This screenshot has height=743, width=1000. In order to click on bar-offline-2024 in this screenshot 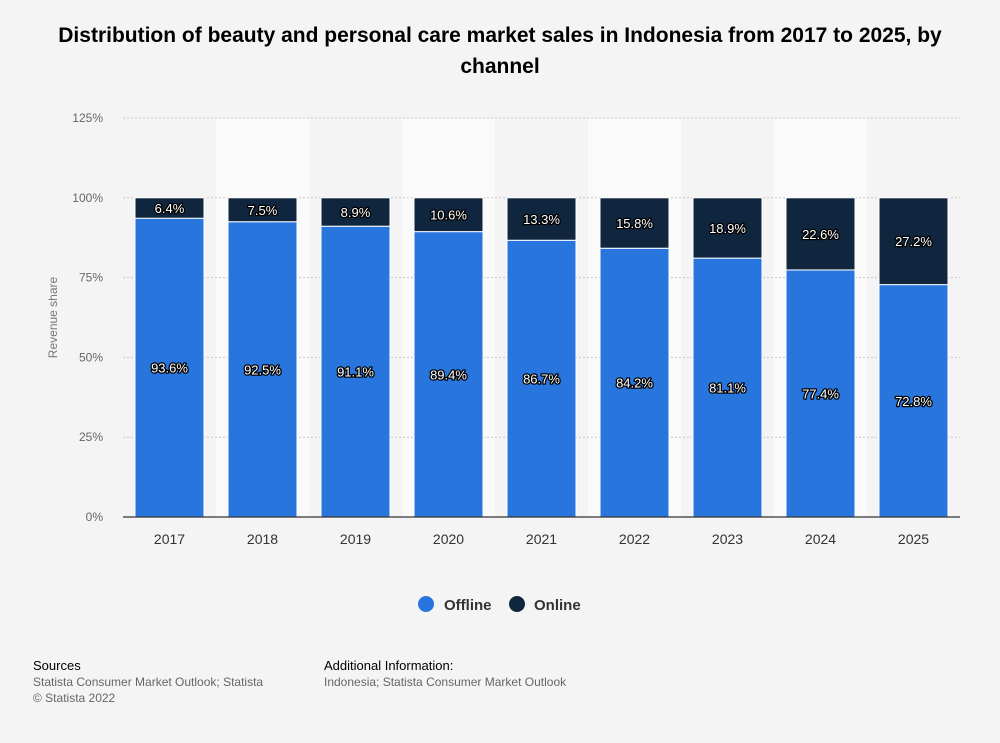, I will do `click(820, 393)`.